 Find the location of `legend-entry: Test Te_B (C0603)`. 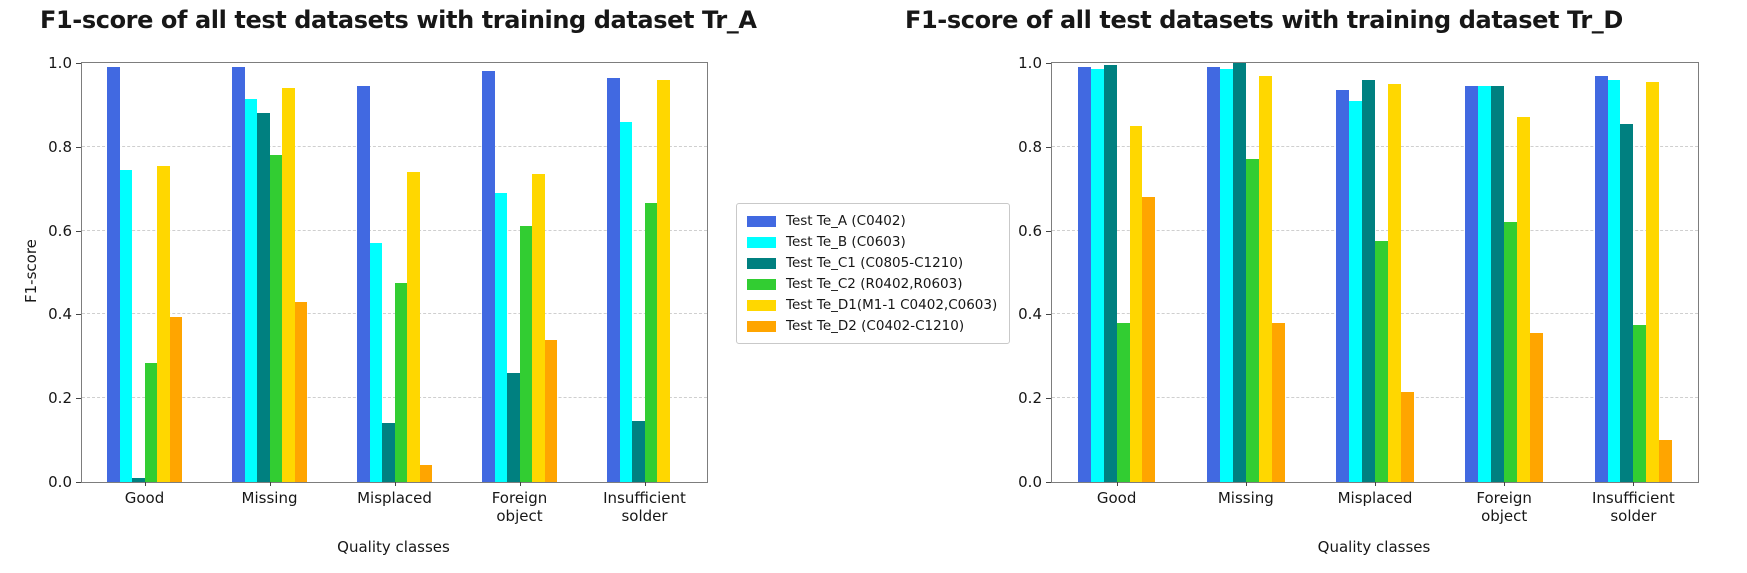

legend-entry: Test Te_B (C0603) is located at coordinates (872, 242).